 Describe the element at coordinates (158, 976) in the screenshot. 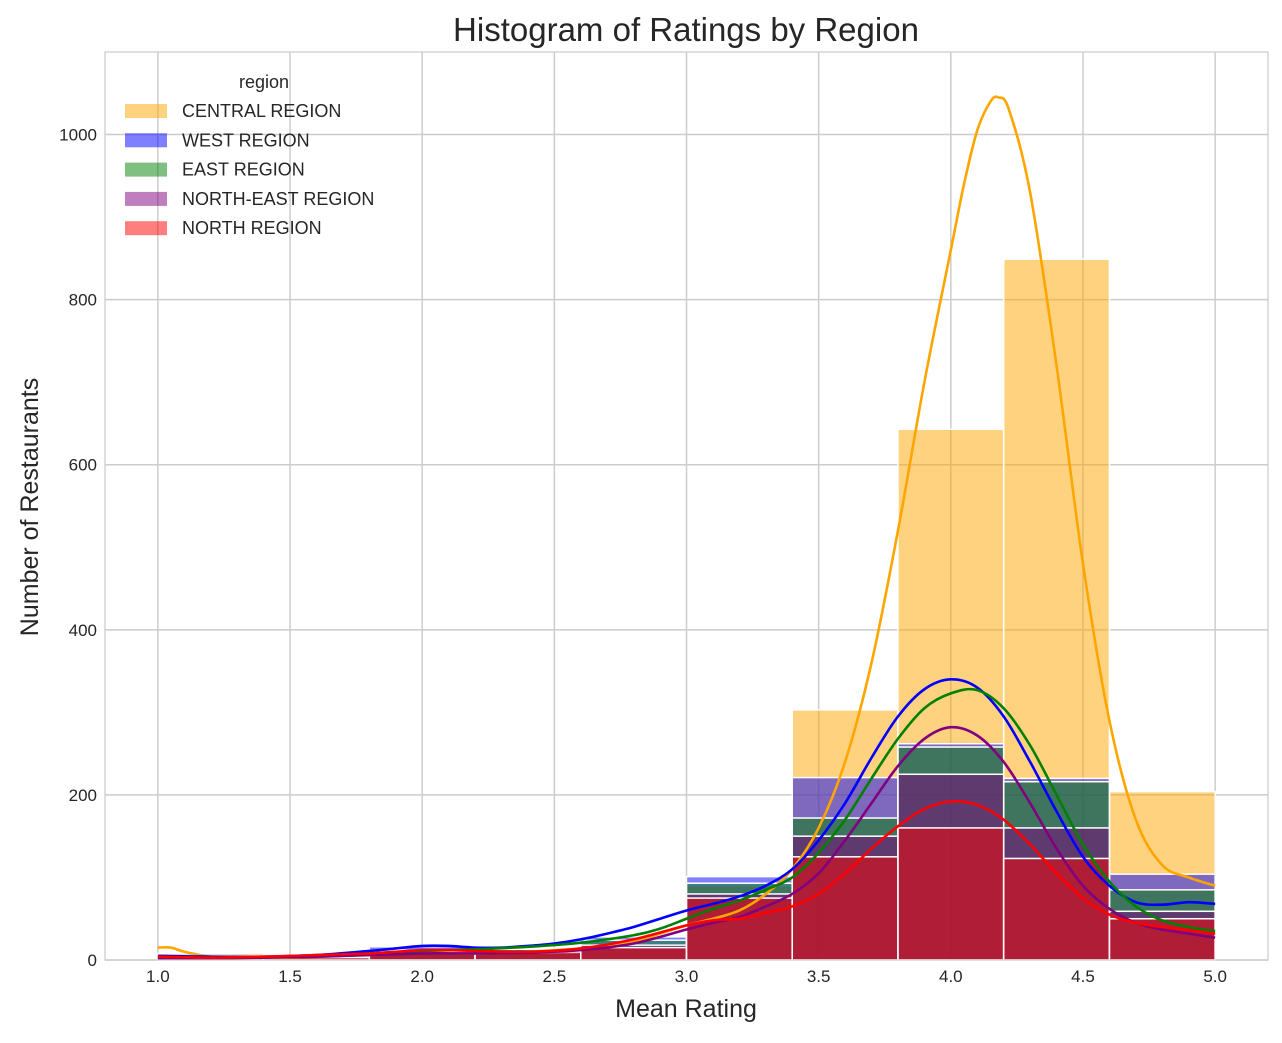

I see `x-tick-label: 1.0` at that location.